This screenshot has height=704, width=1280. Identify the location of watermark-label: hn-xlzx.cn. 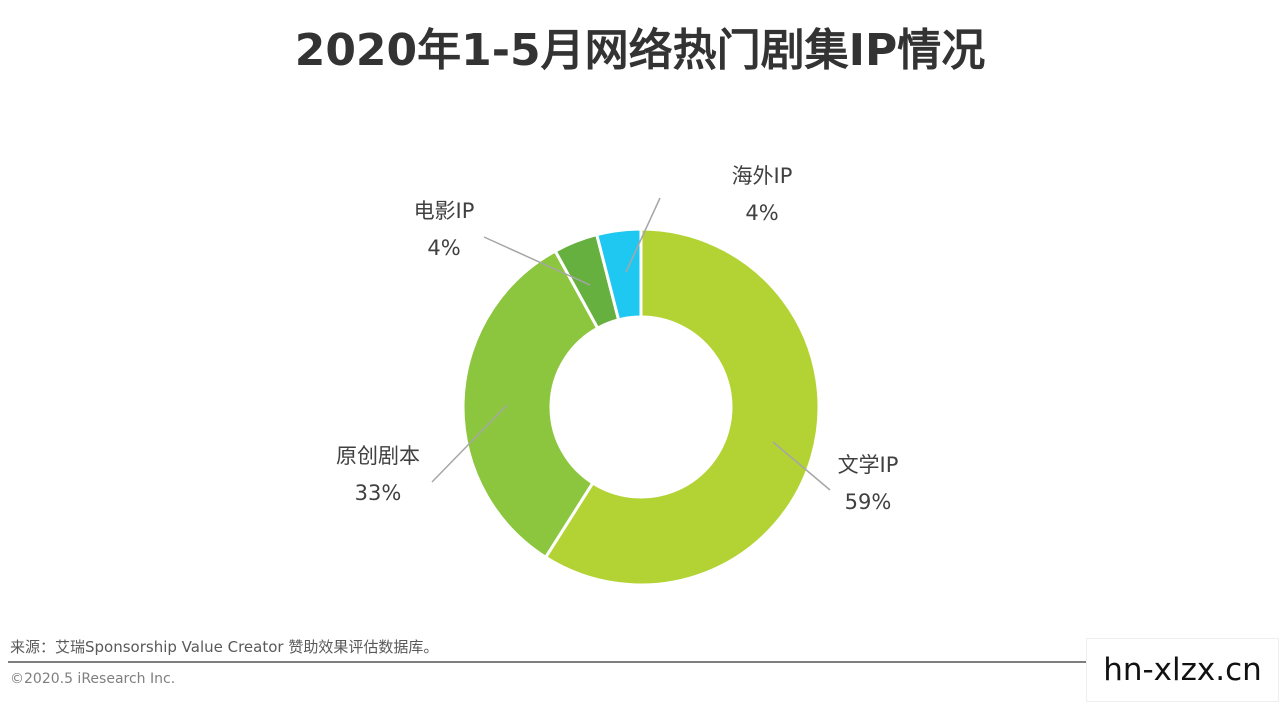
(1182, 670).